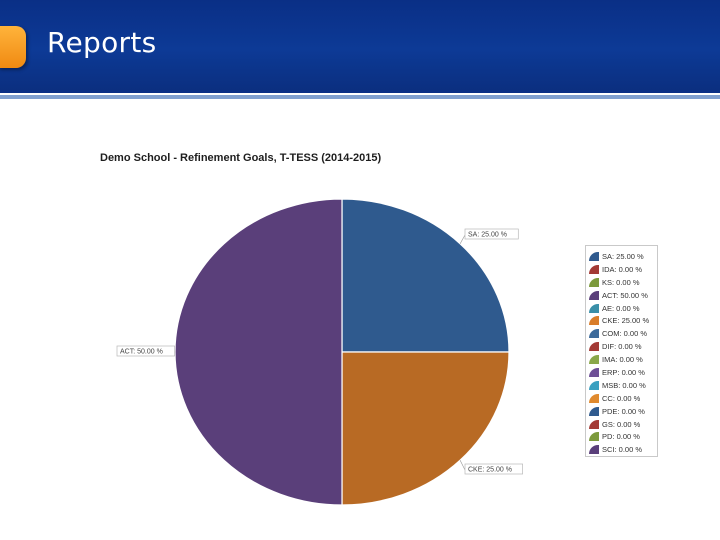 The image size is (720, 540). I want to click on legend-label: IDA: 0.00 %, so click(622, 269).